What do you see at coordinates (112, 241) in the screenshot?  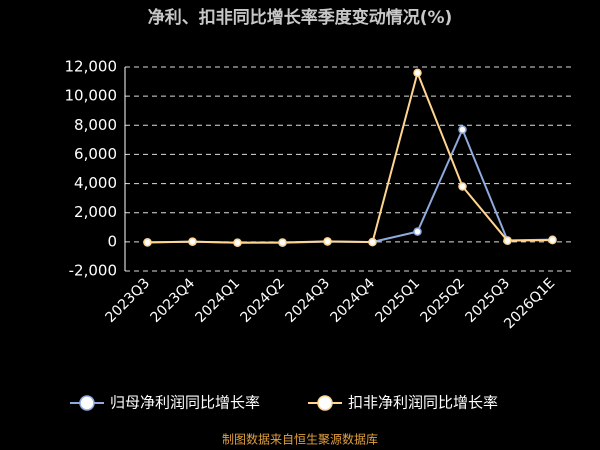 I see `y-tick-label: 0` at bounding box center [112, 241].